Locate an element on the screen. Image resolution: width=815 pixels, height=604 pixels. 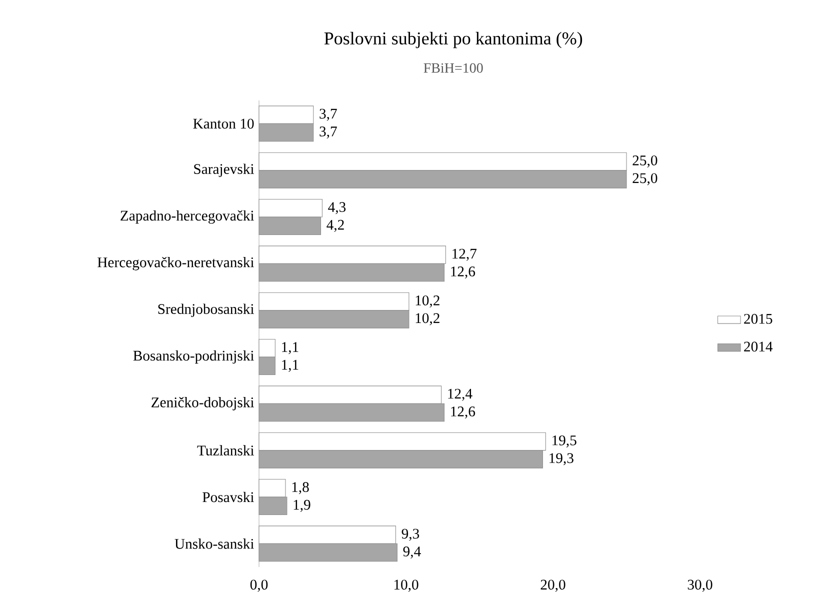
y-tick-label: Kanton 10 is located at coordinates (223, 123).